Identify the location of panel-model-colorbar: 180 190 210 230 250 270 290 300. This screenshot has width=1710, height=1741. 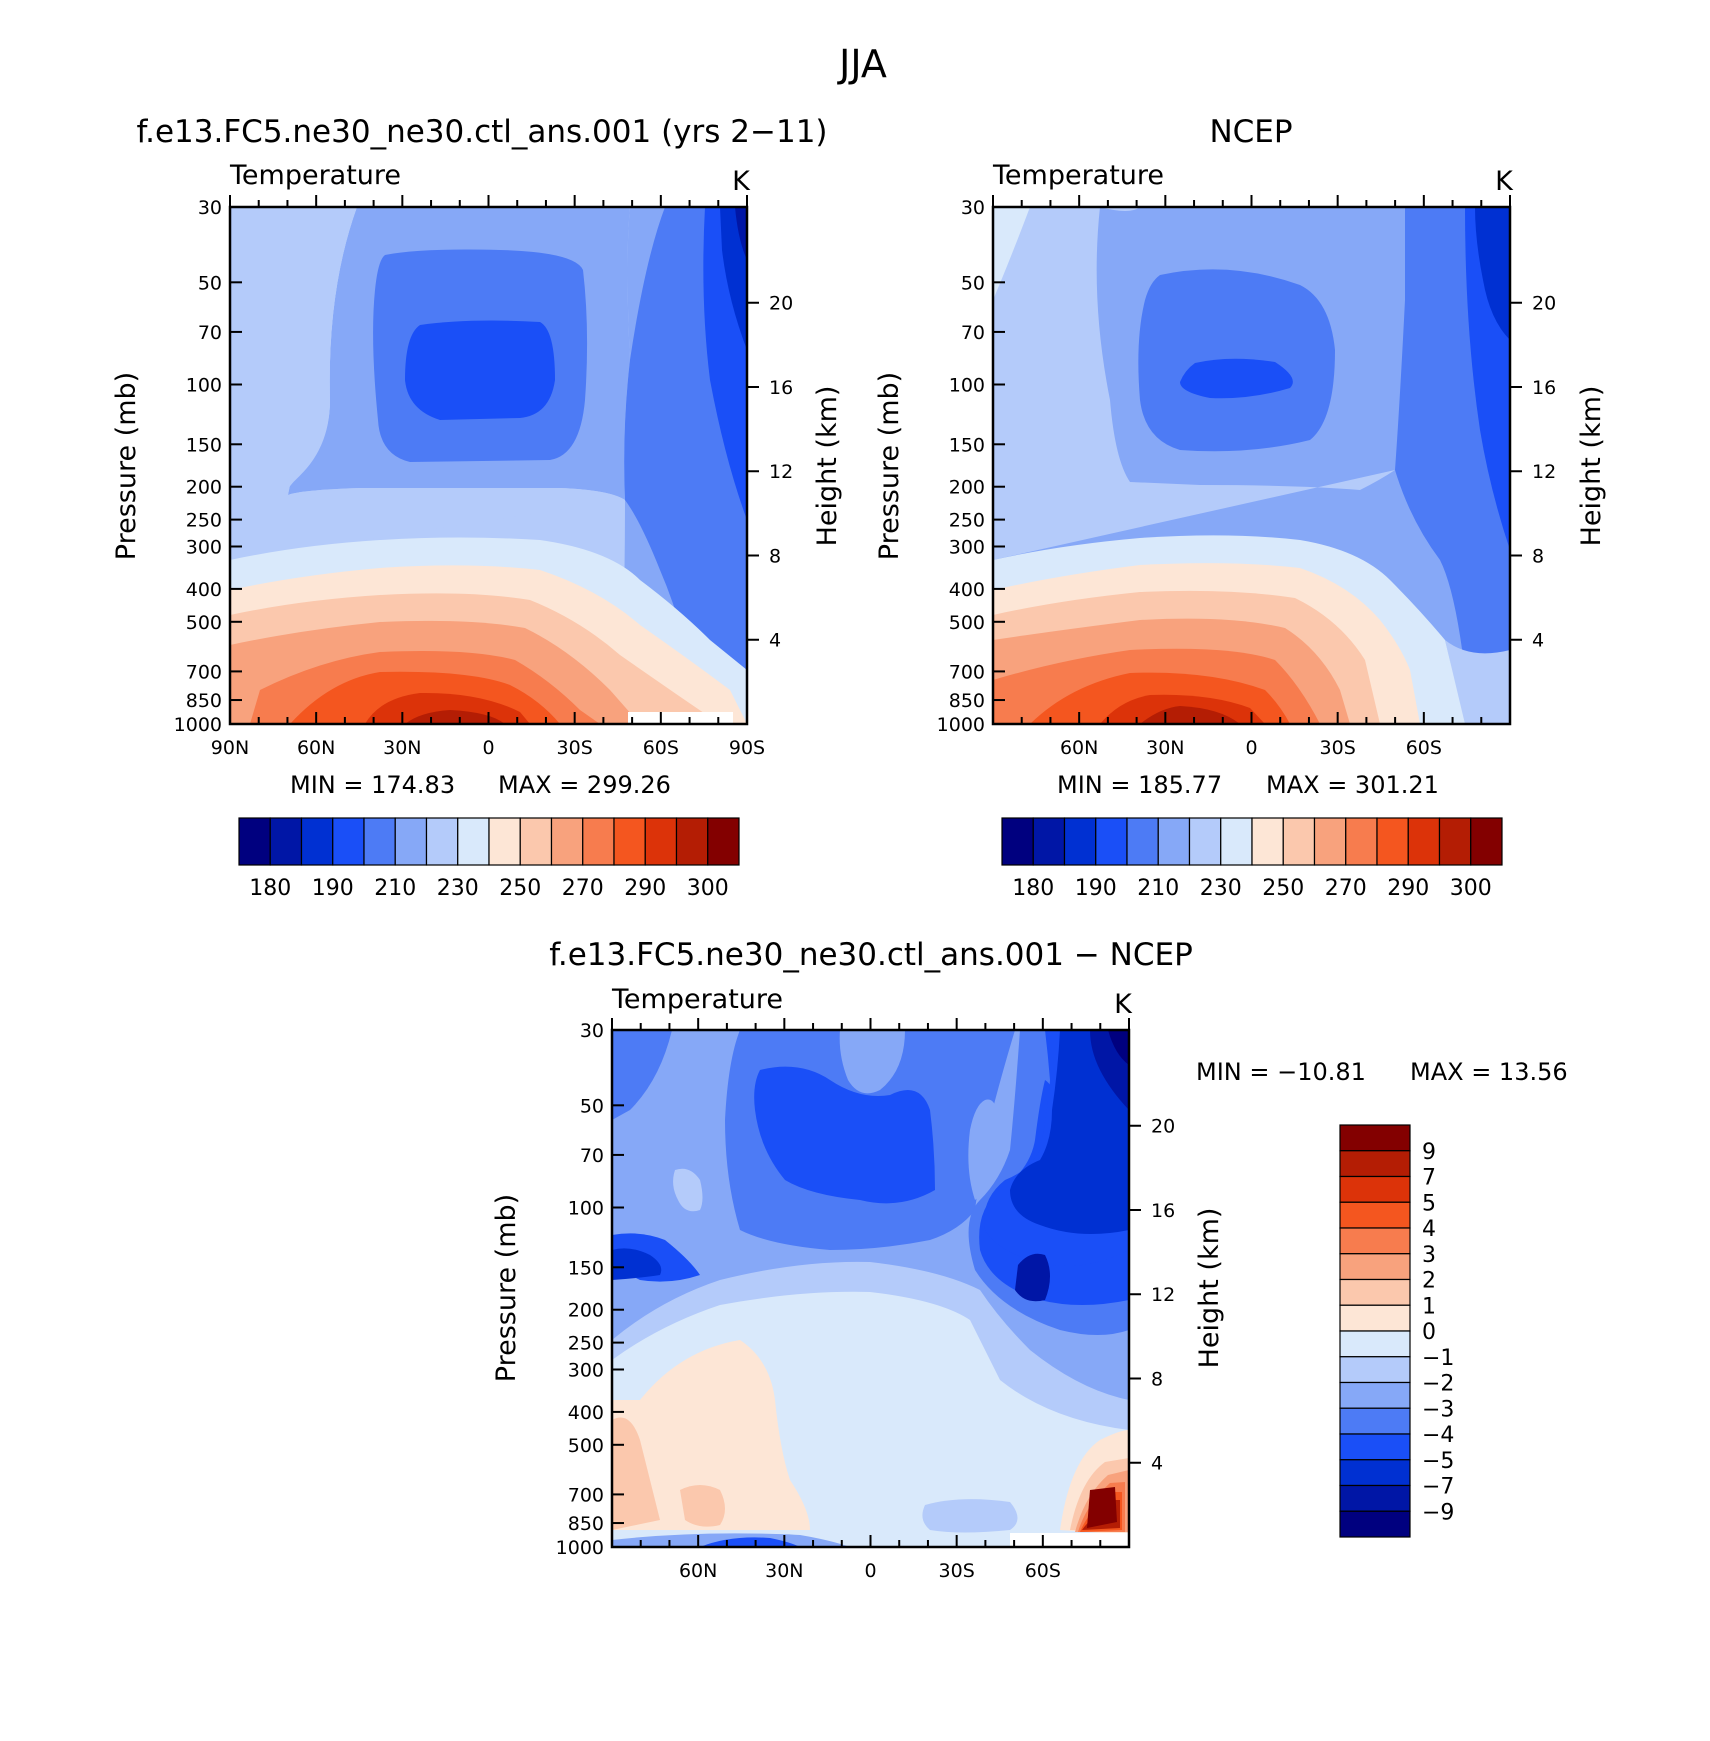
(489, 859).